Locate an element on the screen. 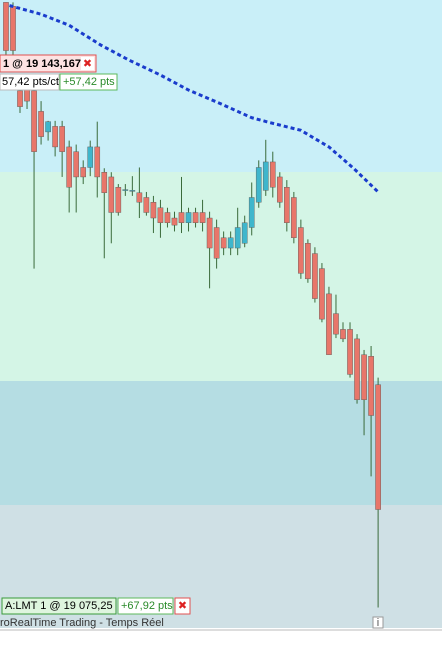 The width and height of the screenshot is (442, 652). pnl: +57,42 pts is located at coordinates (89, 82).